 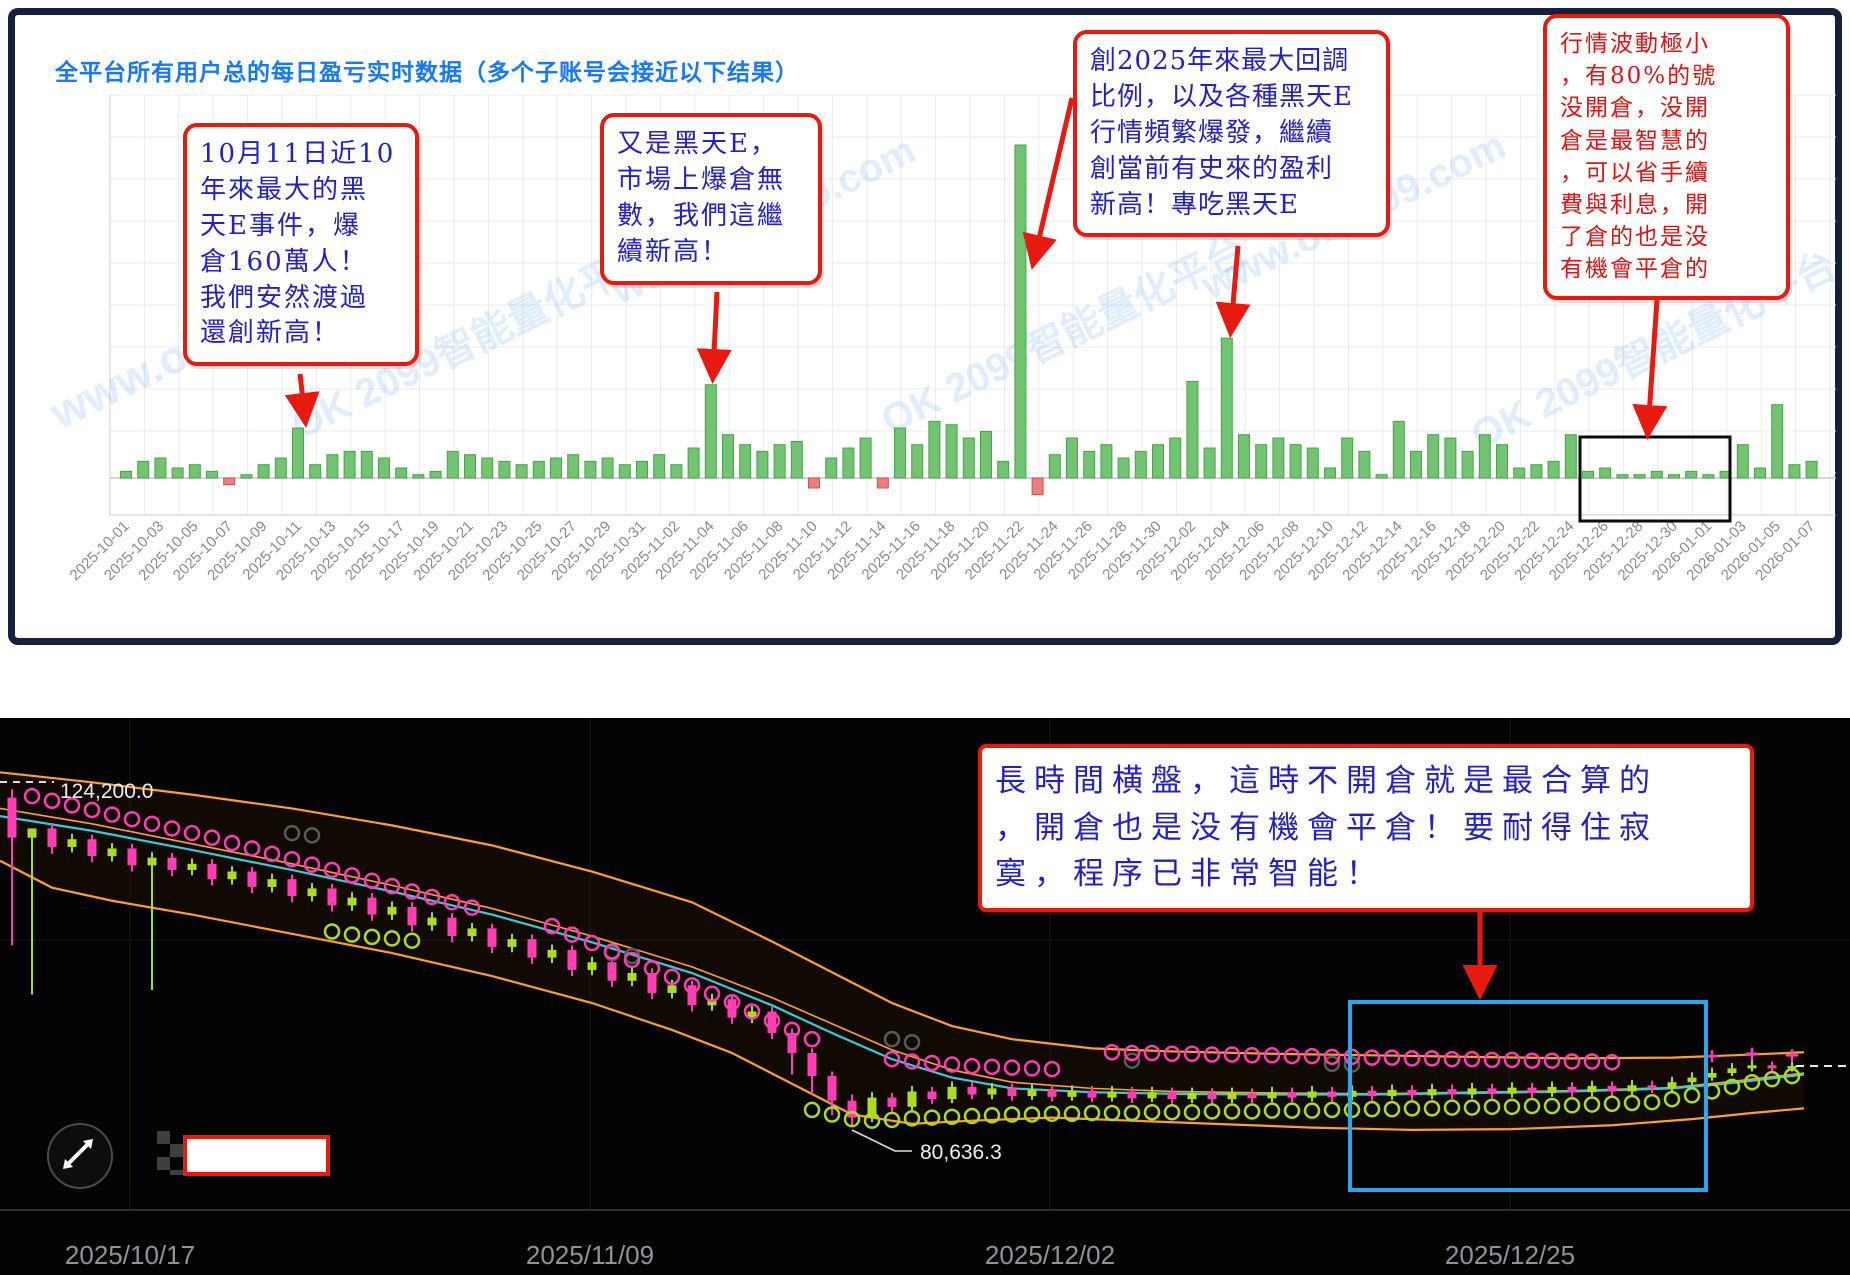 I want to click on low-price-callout-line, so click(x=881, y=1140).